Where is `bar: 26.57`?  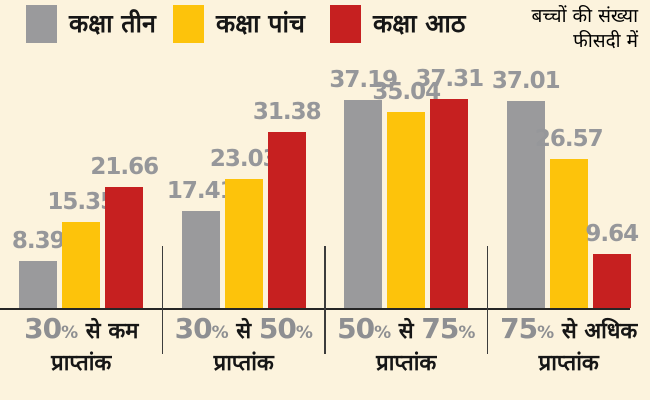
bar: 26.57 is located at coordinates (569, 217).